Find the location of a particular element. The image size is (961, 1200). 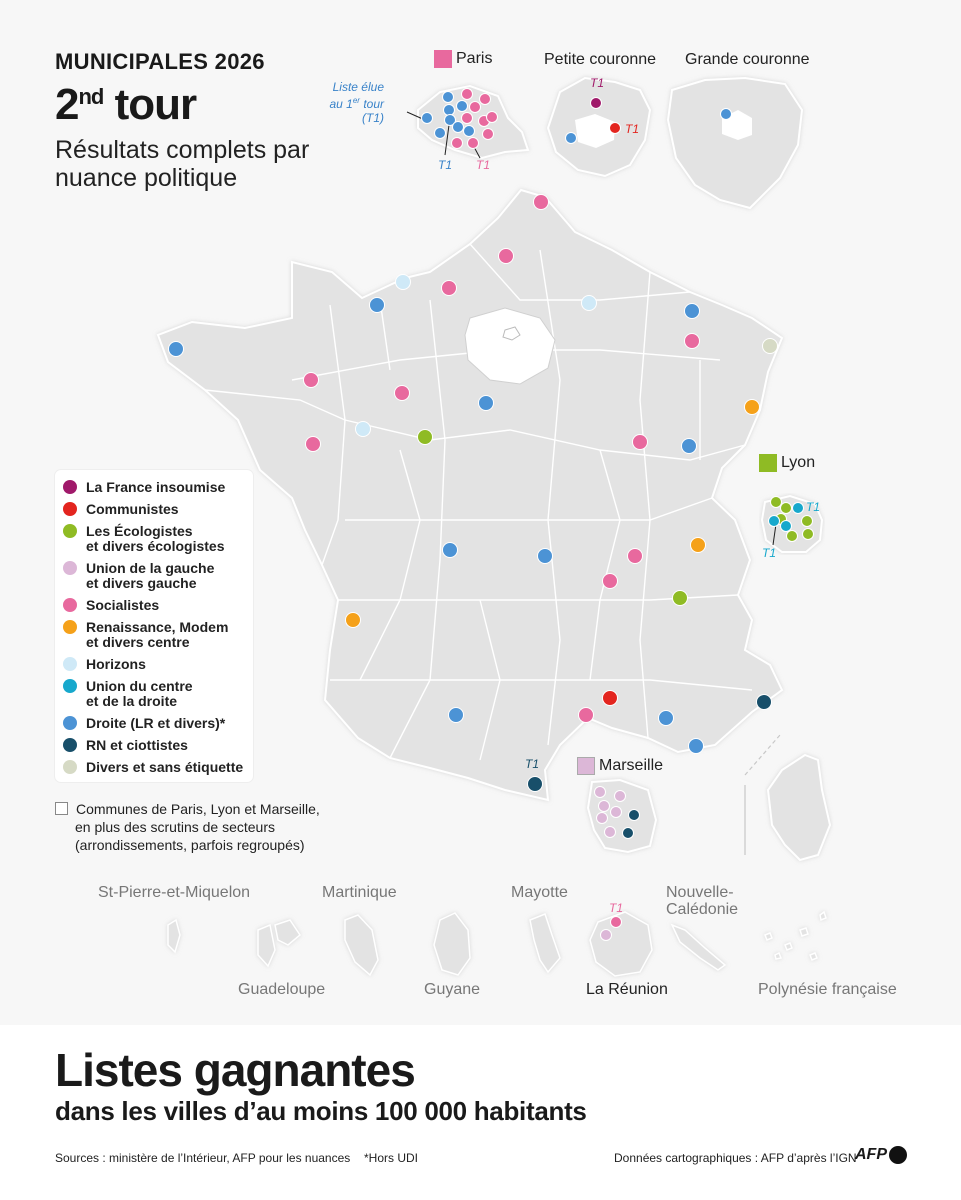

legend-item: Renaissance, Modem et divers centre is located at coordinates (145, 635).